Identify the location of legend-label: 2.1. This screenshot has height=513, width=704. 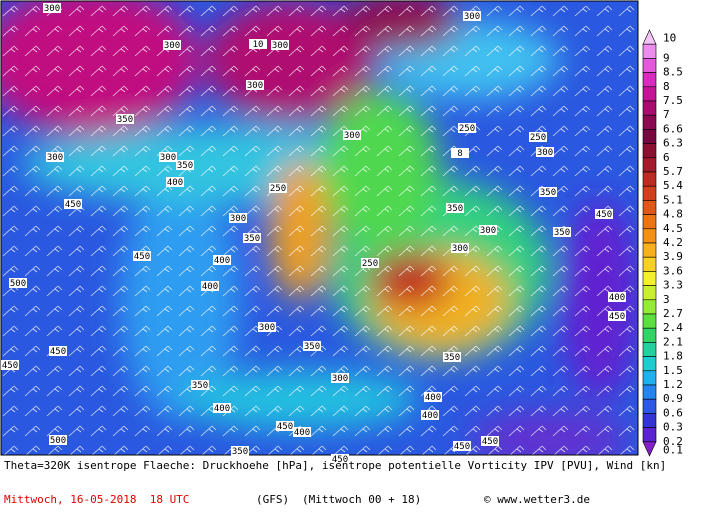
(673, 341).